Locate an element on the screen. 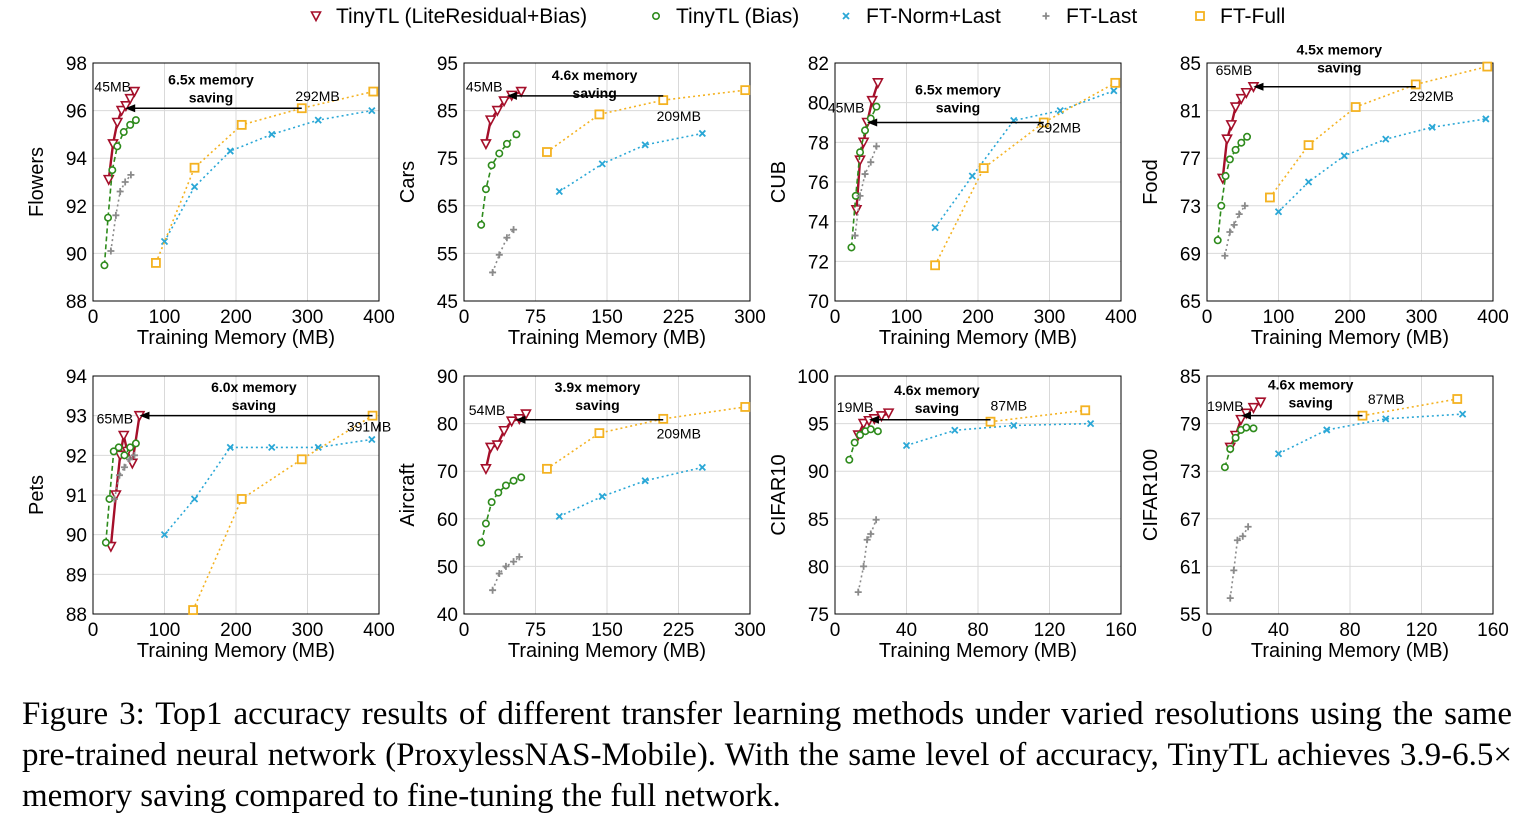 This screenshot has width=1530, height=821. legend-item: FT-Last is located at coordinates (1089, 16).